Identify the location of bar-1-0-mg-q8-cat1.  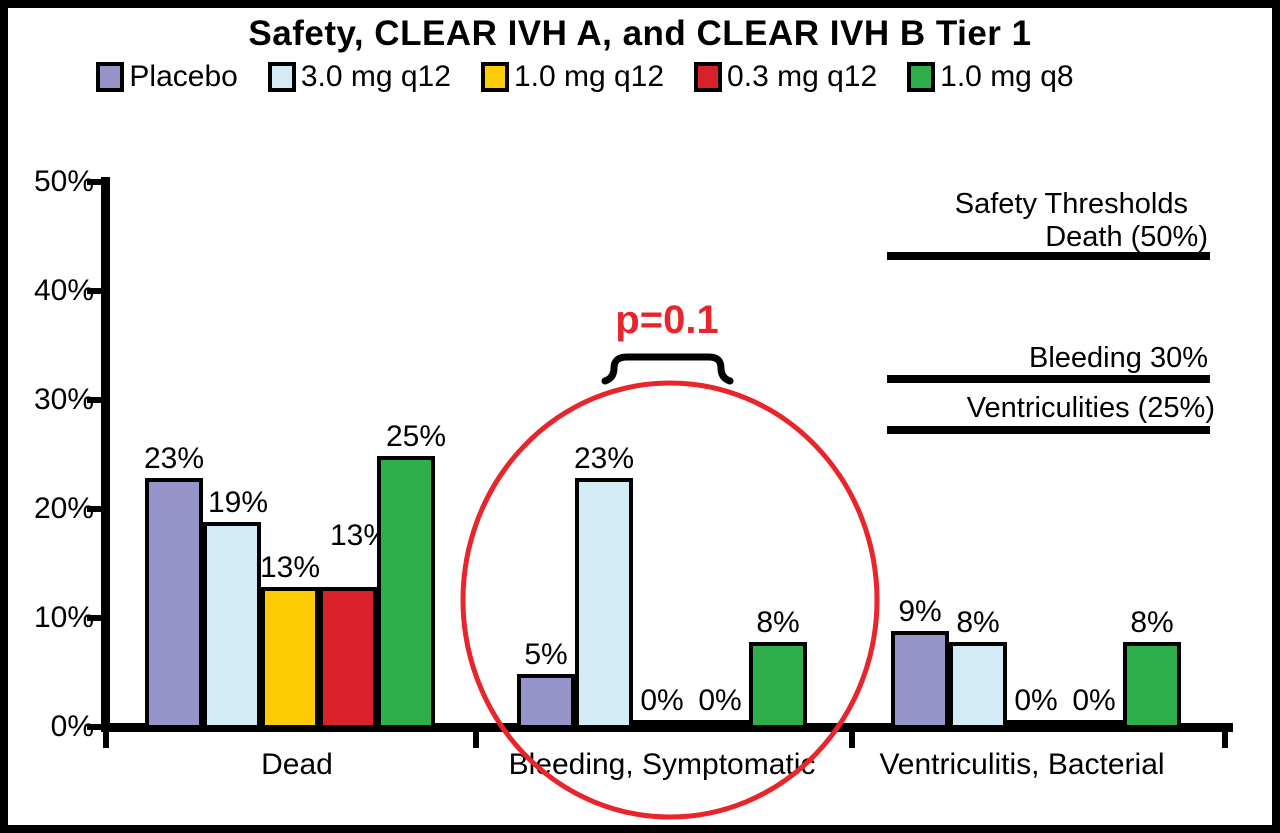
(778, 685).